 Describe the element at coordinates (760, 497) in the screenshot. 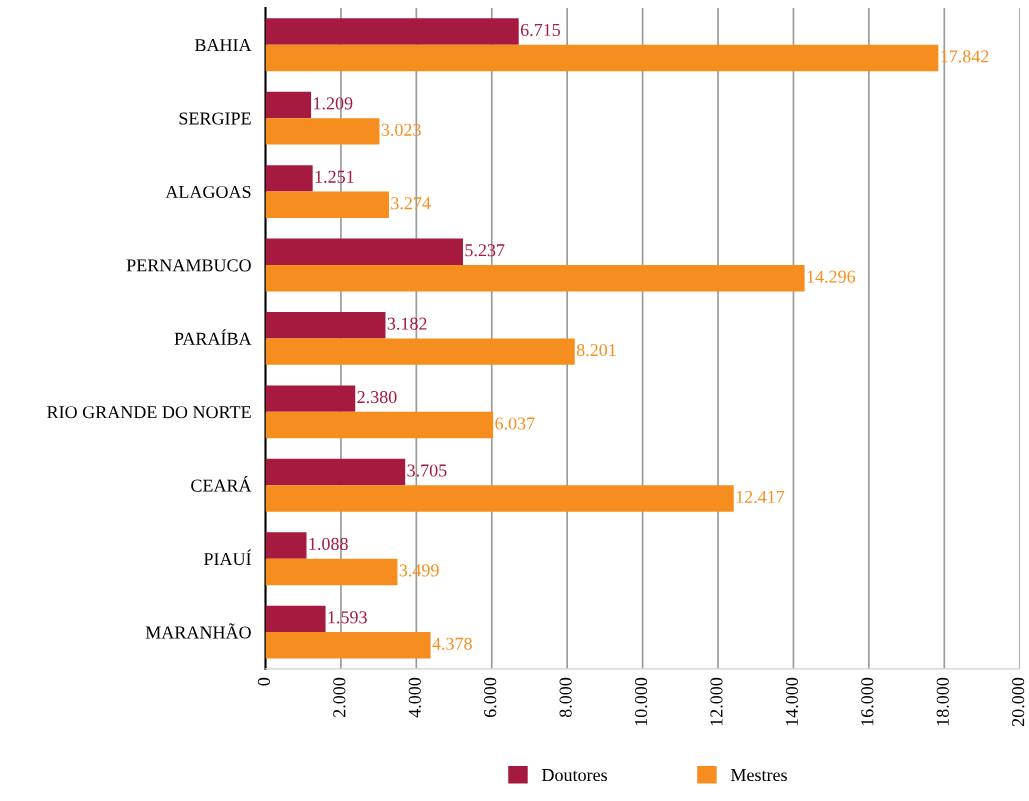

I see `data-label: 12.417` at that location.